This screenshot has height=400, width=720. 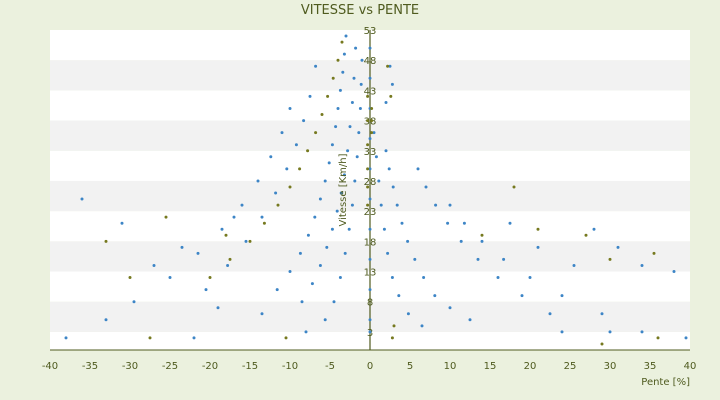 I want to click on x-tick-label: 15, so click(x=490, y=366).